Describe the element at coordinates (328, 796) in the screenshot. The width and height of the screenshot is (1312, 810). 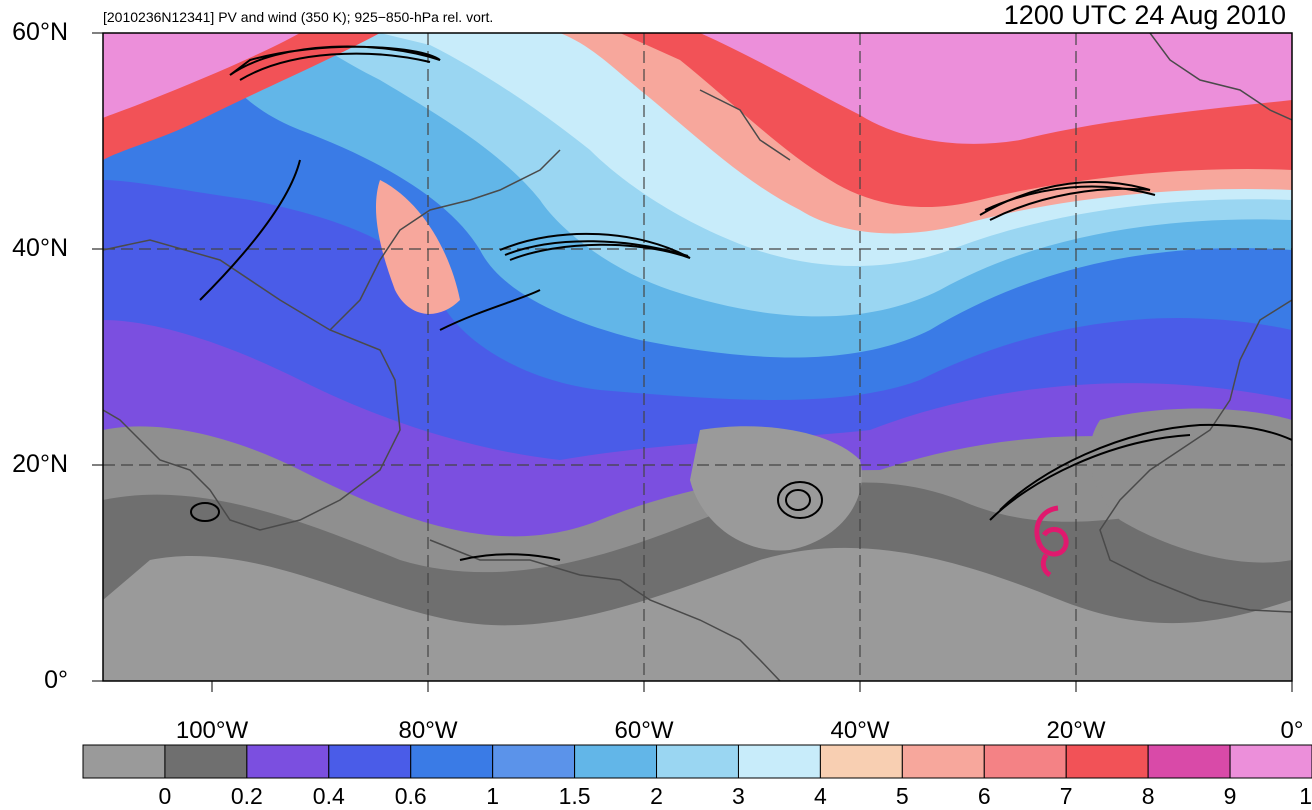
I see `colorbar-label: 0.4` at that location.